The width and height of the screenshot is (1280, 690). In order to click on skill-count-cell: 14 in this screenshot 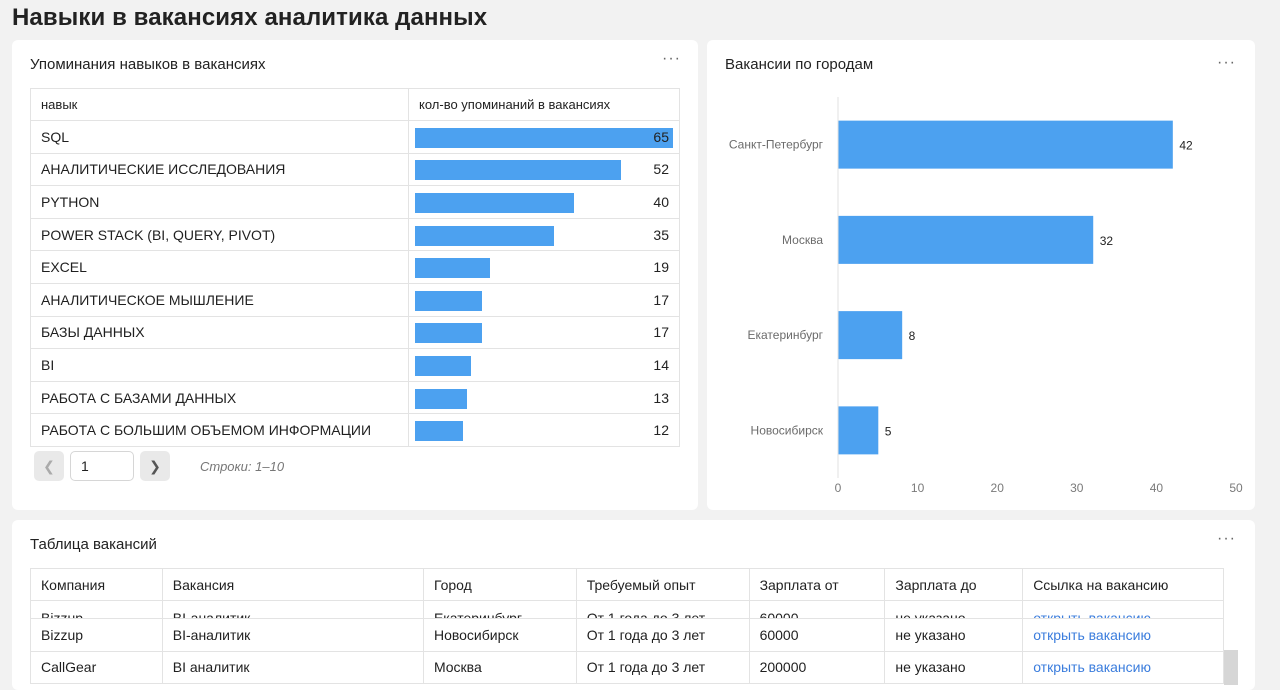, I will do `click(544, 365)`.